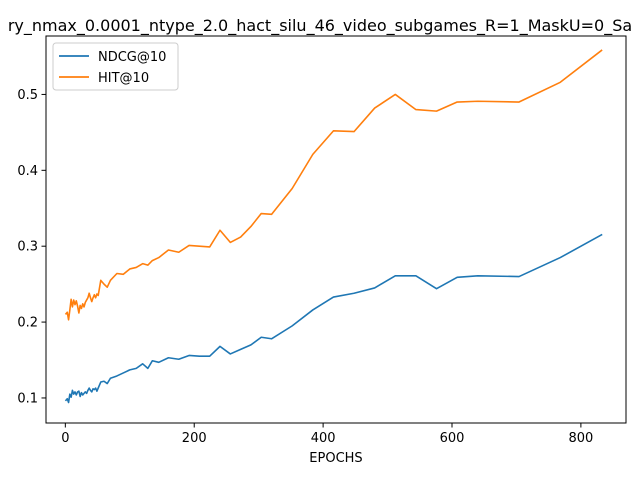  Describe the element at coordinates (580, 438) in the screenshot. I see `x-tick-label: 800` at that location.